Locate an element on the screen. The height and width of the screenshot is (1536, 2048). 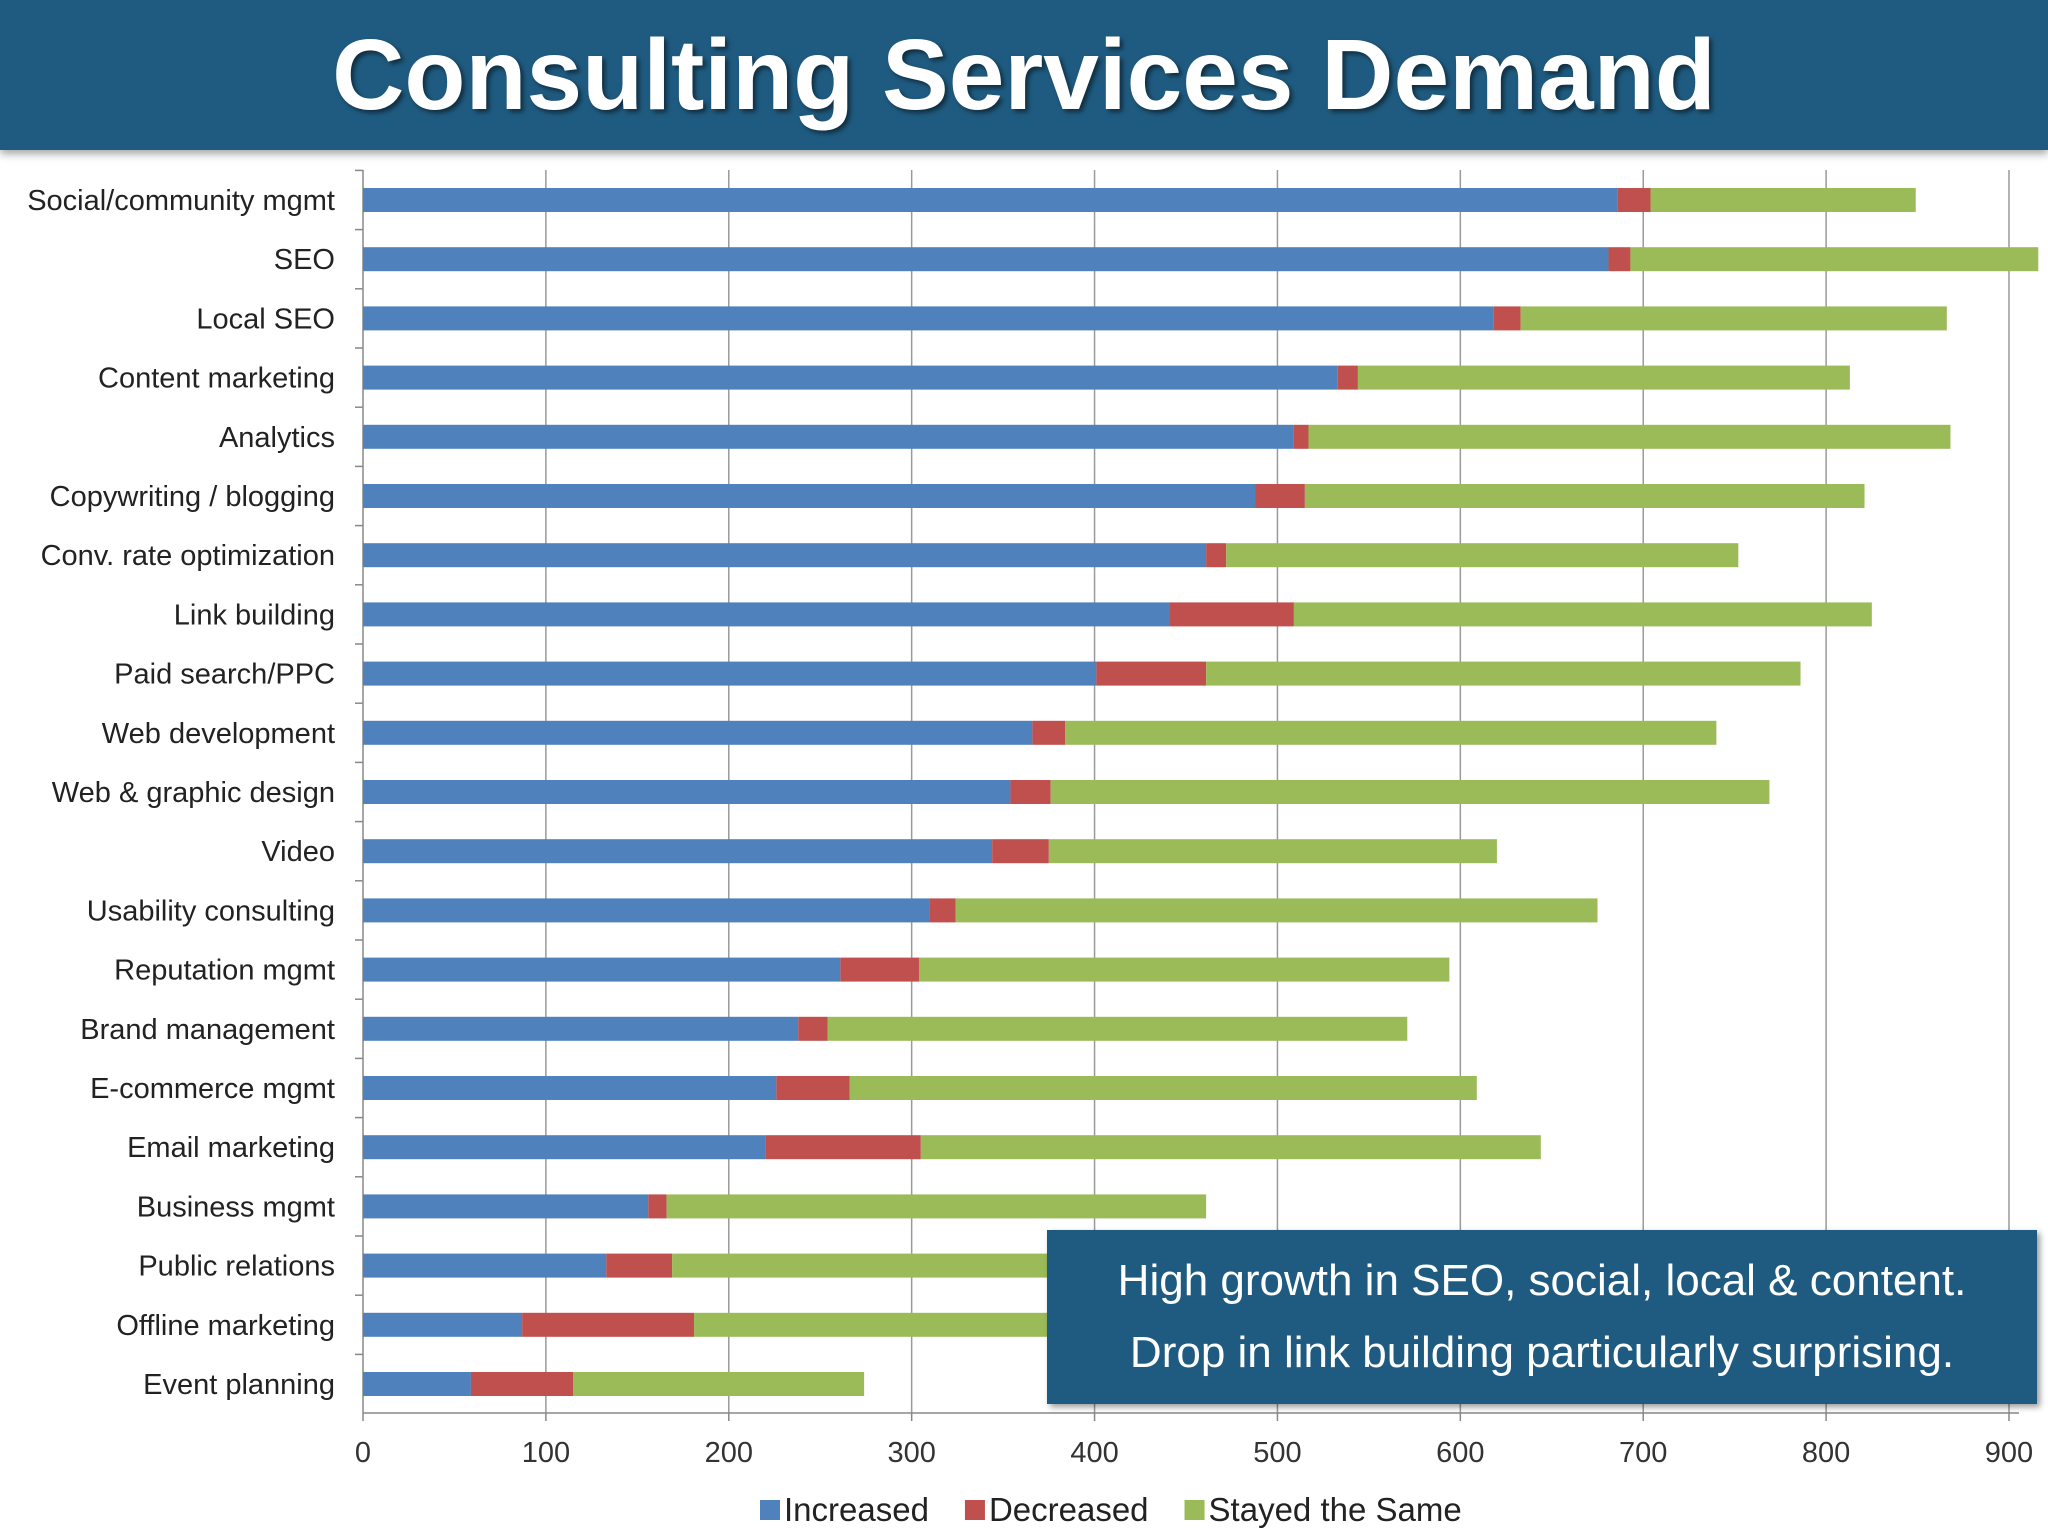
legend-label: Decreased is located at coordinates (1069, 1509).